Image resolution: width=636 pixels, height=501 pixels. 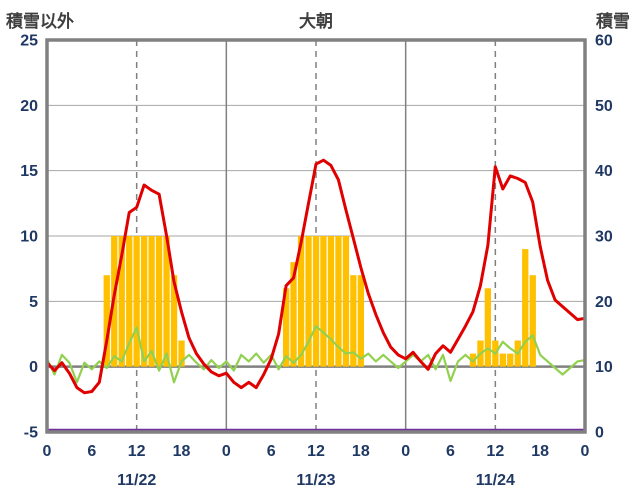 What do you see at coordinates (599, 433) in the screenshot?
I see `y-right-tick-label: 0` at bounding box center [599, 433].